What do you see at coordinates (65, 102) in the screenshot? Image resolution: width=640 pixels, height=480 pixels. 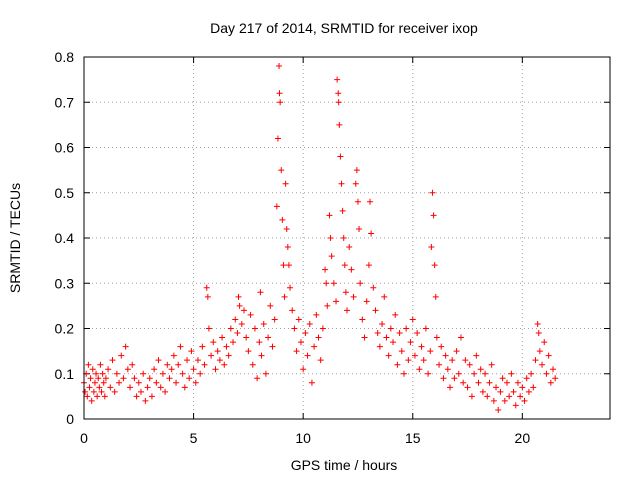 I see `y-tick-label: 0.7` at bounding box center [65, 102].